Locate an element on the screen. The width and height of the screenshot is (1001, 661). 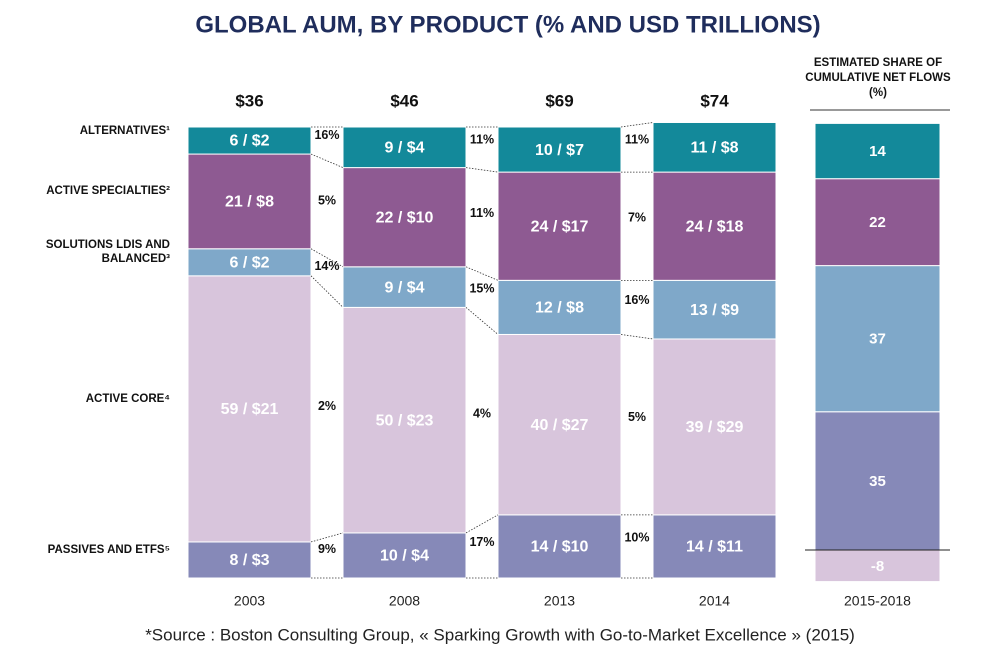
segment-label: 22 / $10 is located at coordinates (405, 217).